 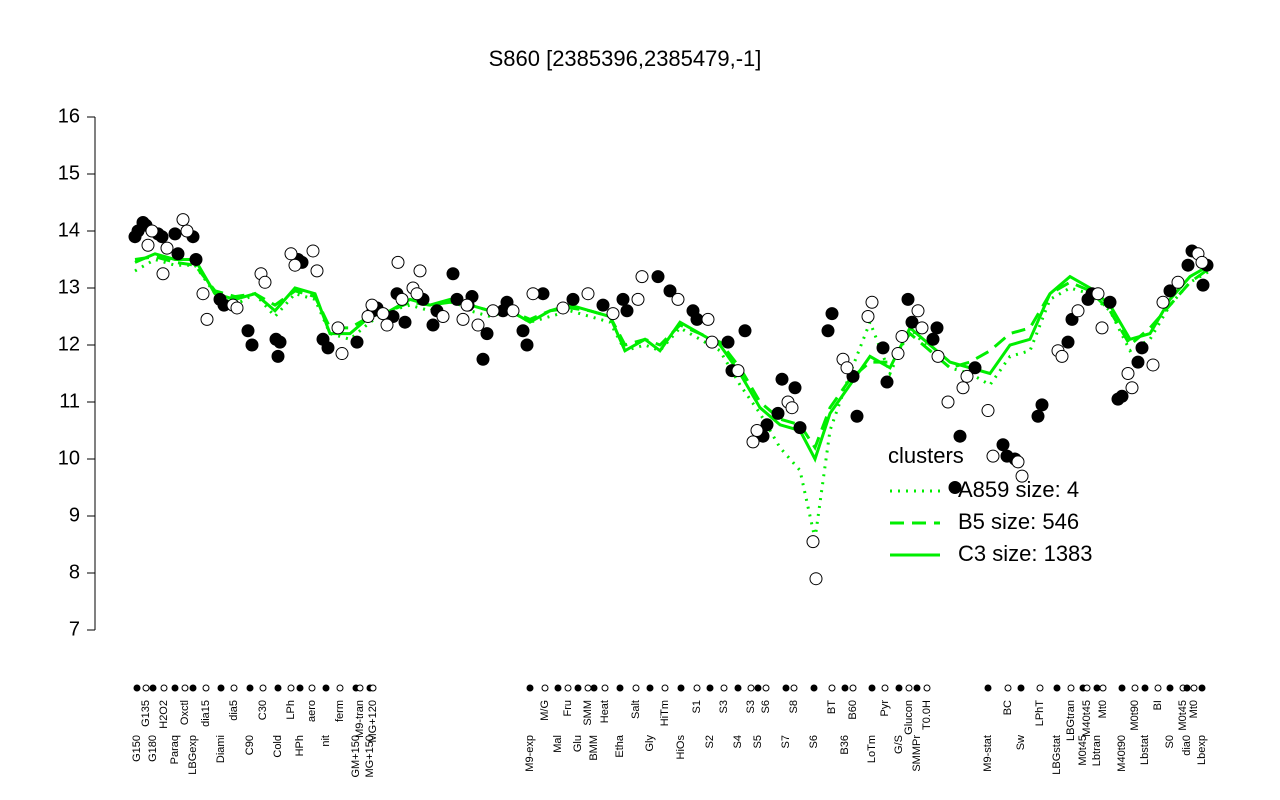 I want to click on x-tick-label: BMM, so click(x=594, y=748).